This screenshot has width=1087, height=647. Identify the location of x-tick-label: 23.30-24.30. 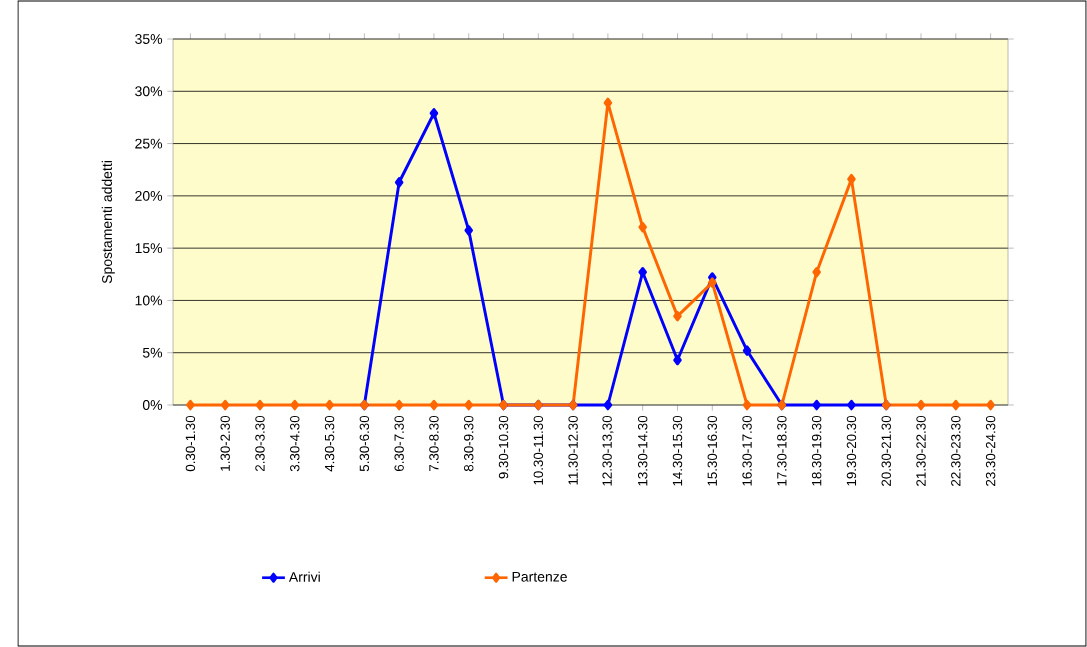
(990, 450).